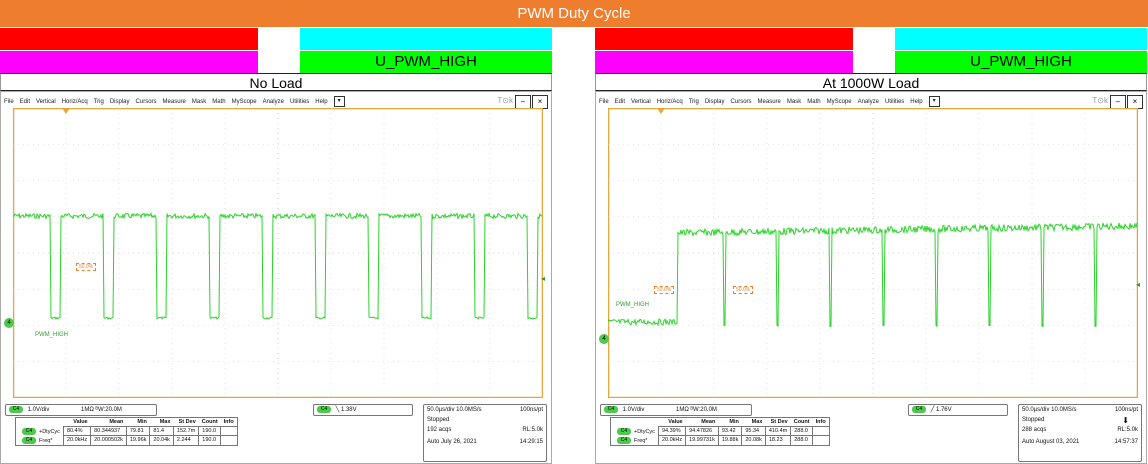 This screenshot has width=1148, height=464. Describe the element at coordinates (9, 323) in the screenshot. I see `channel-ref-marker: 4` at that location.